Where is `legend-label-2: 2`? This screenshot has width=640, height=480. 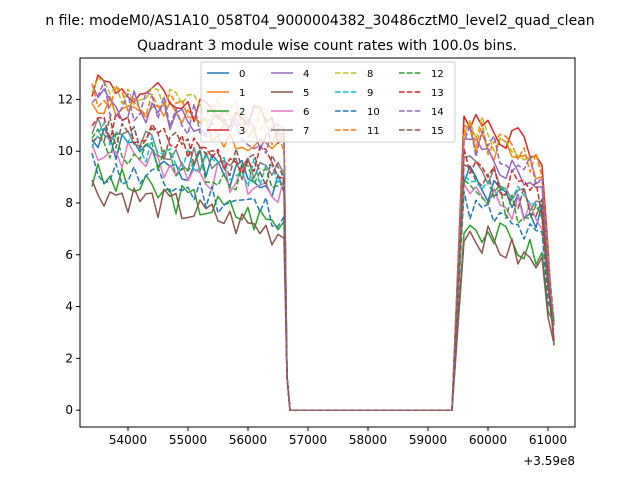
legend-label-2: 2 is located at coordinates (242, 112).